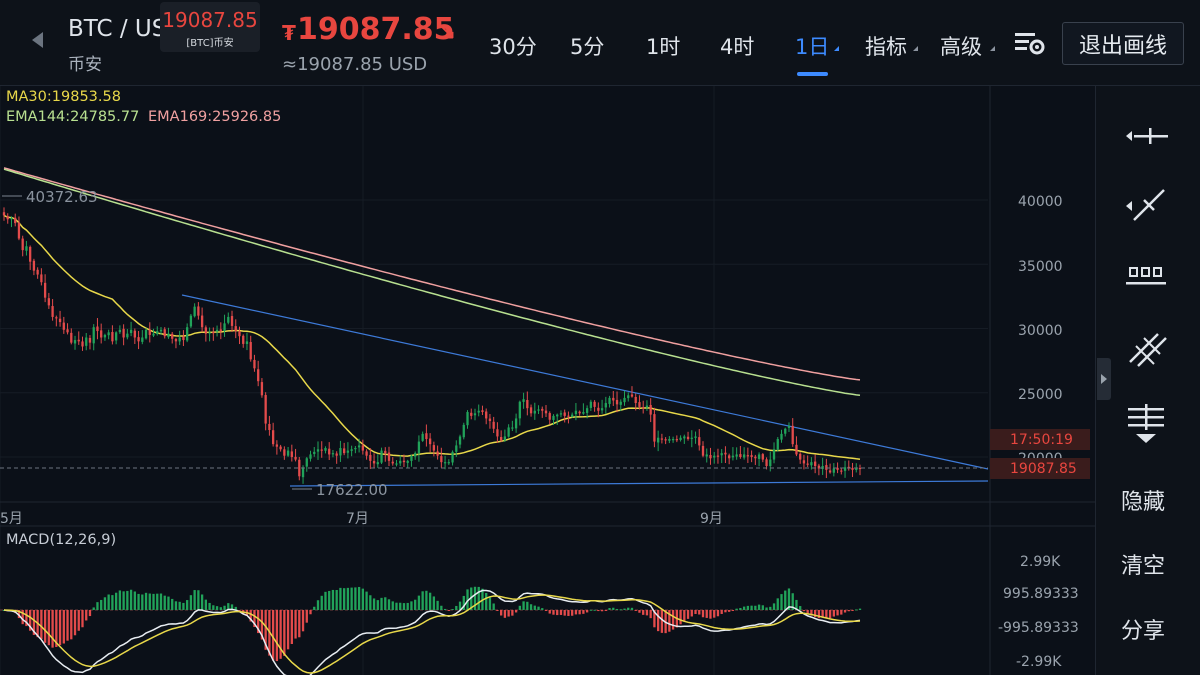  Describe the element at coordinates (1146, 206) in the screenshot. I see `trend-line-tool-icon` at that location.